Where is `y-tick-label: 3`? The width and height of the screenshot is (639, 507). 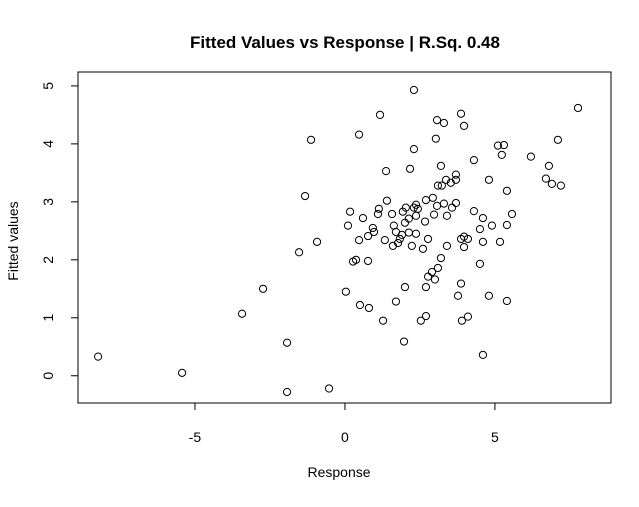 y-tick-label: 3 is located at coordinates (48, 202).